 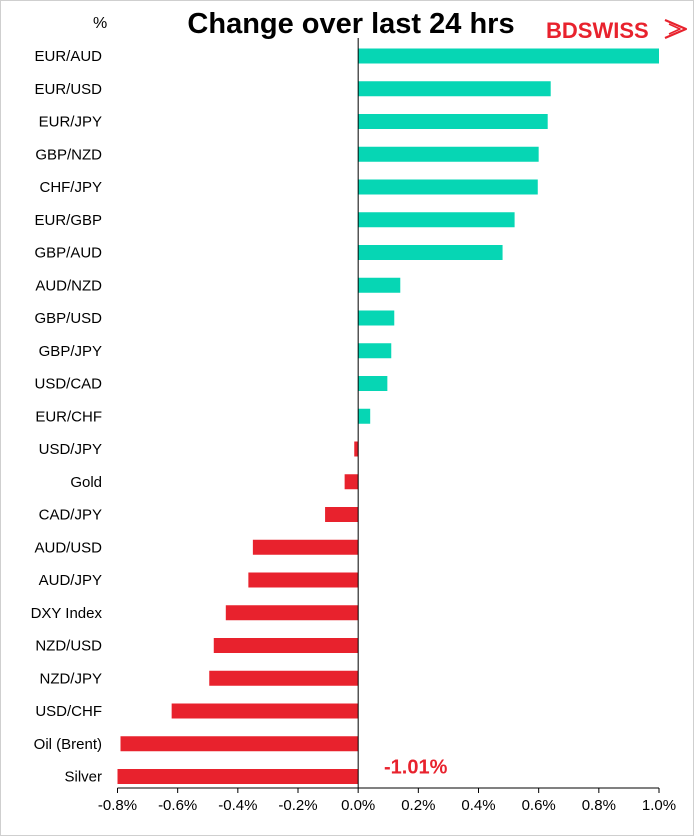 What do you see at coordinates (239, 744) in the screenshot?
I see `bar-oil-brent` at bounding box center [239, 744].